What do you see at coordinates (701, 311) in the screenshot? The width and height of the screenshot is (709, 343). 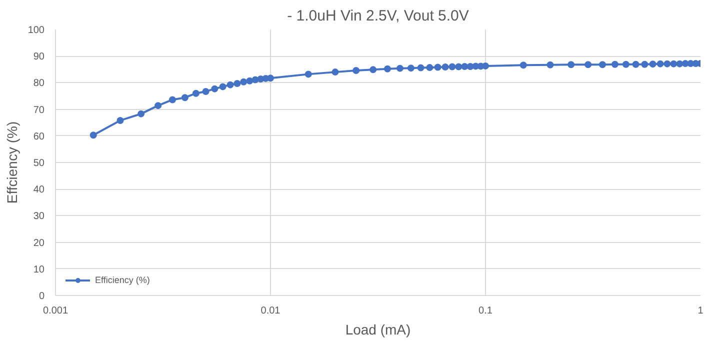 I see `x-tick-label: 1` at bounding box center [701, 311].